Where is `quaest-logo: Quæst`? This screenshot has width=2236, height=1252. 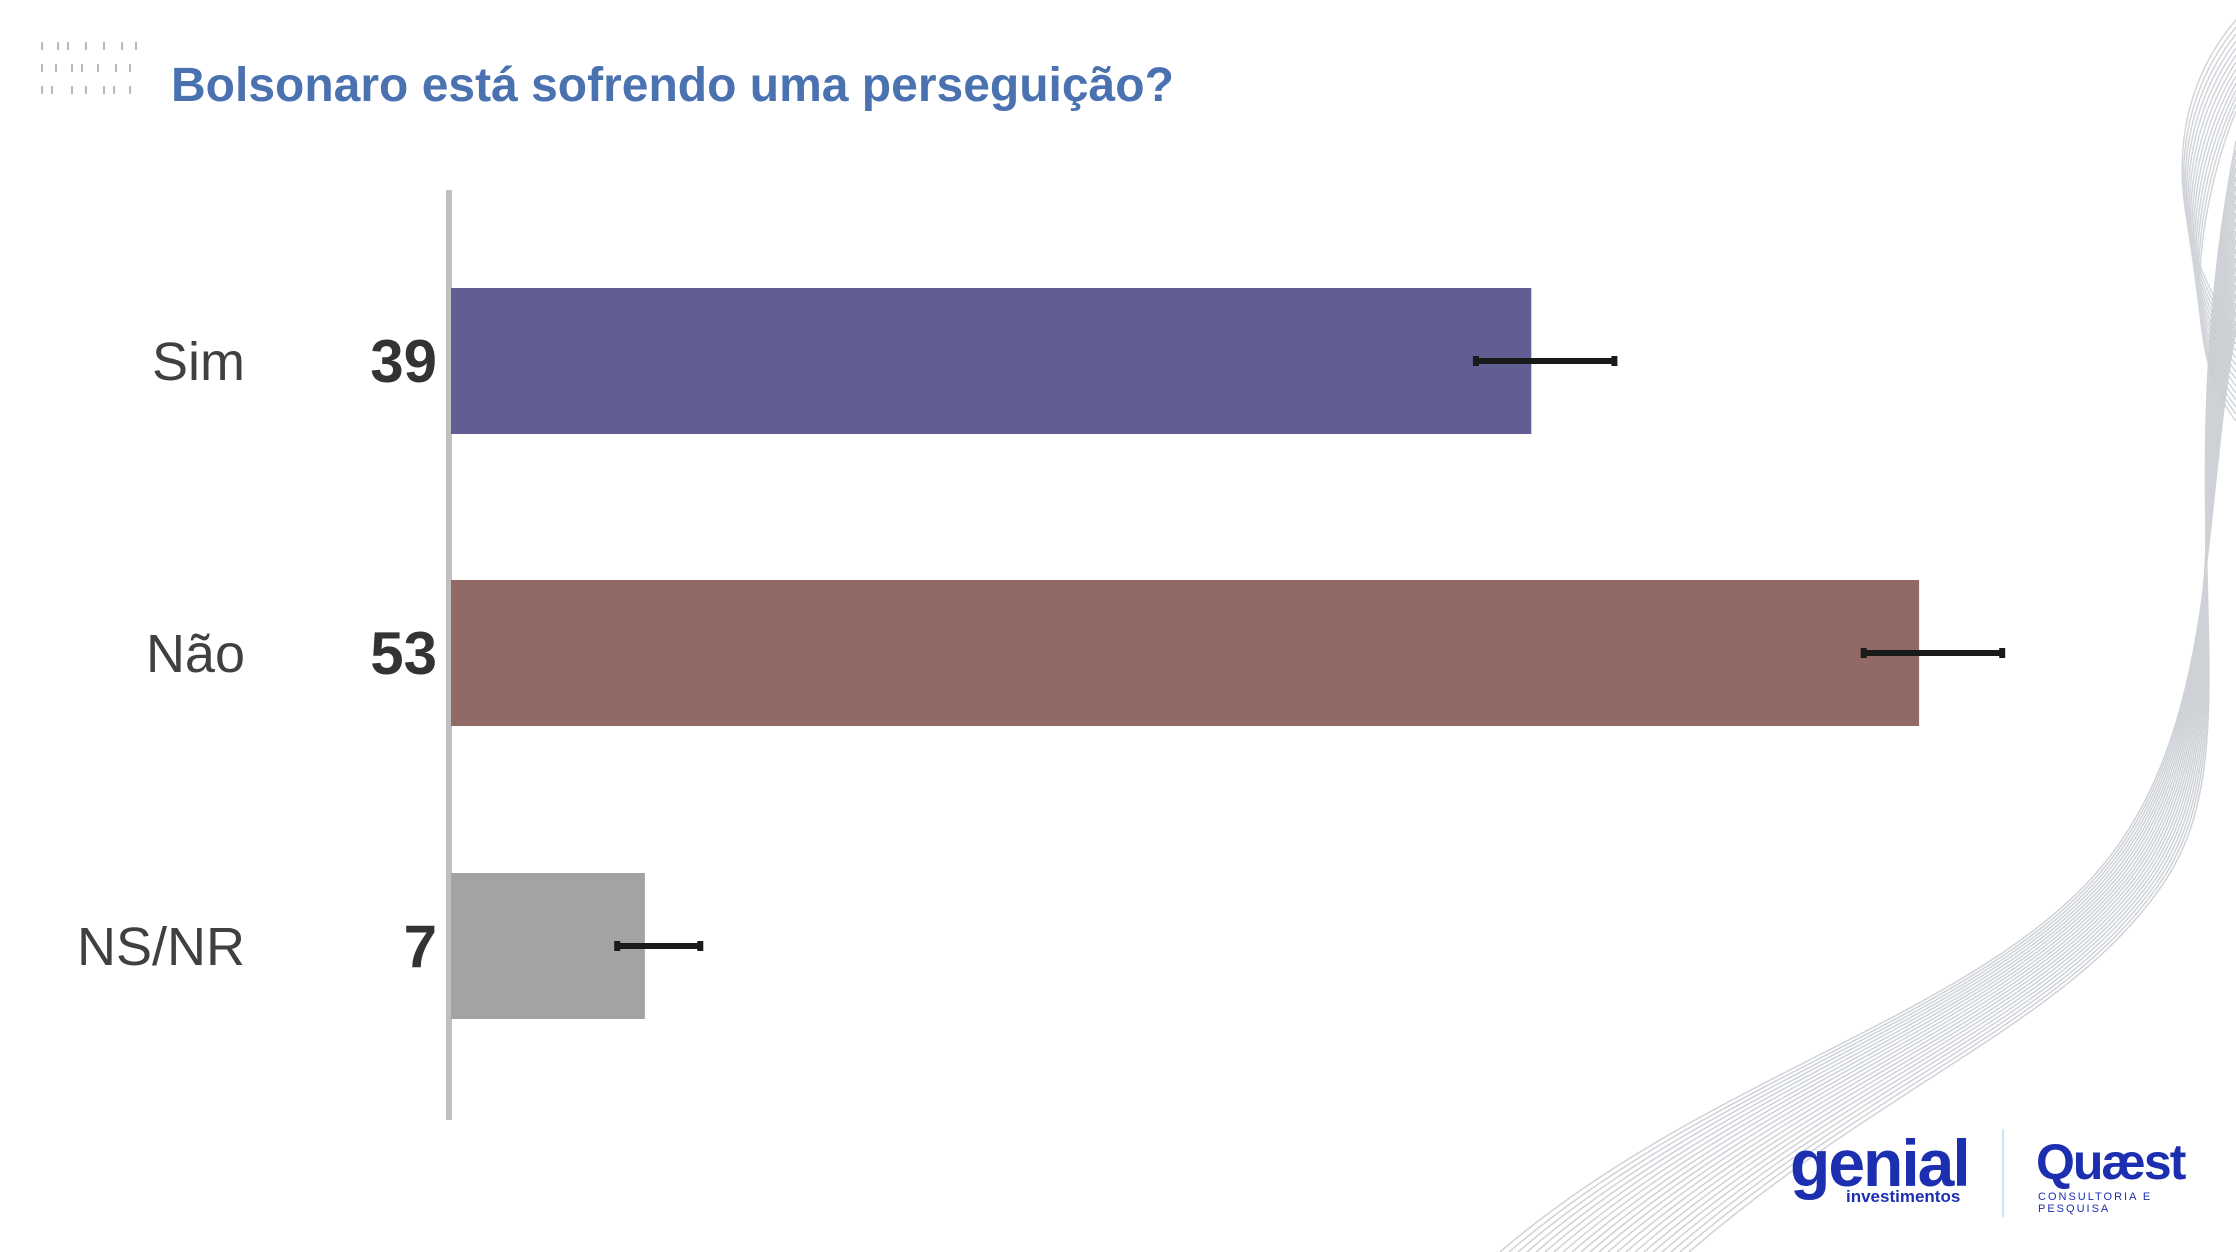 quaest-logo: Quæst is located at coordinates (2111, 1162).